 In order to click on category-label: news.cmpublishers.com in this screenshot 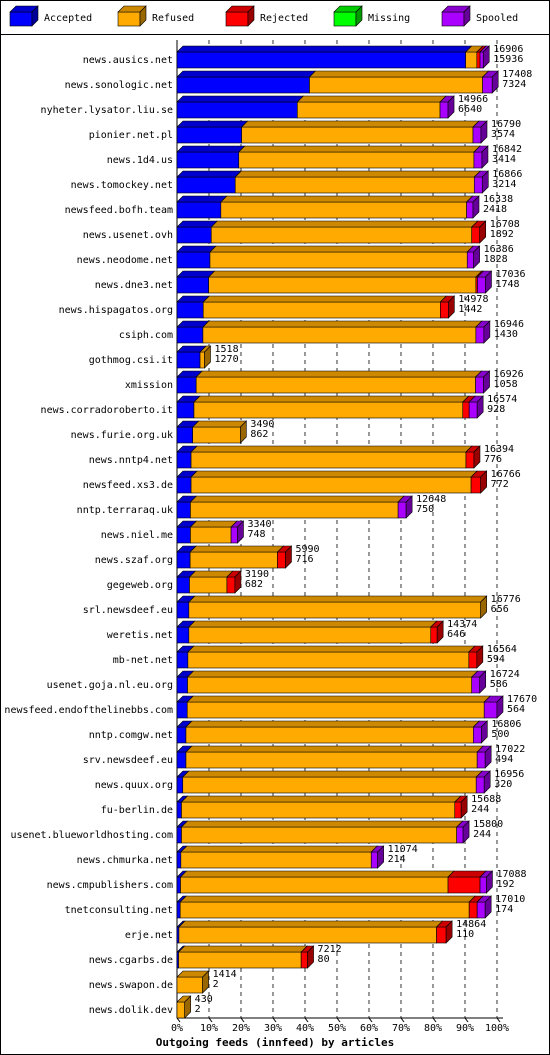, I will do `click(110, 885)`.